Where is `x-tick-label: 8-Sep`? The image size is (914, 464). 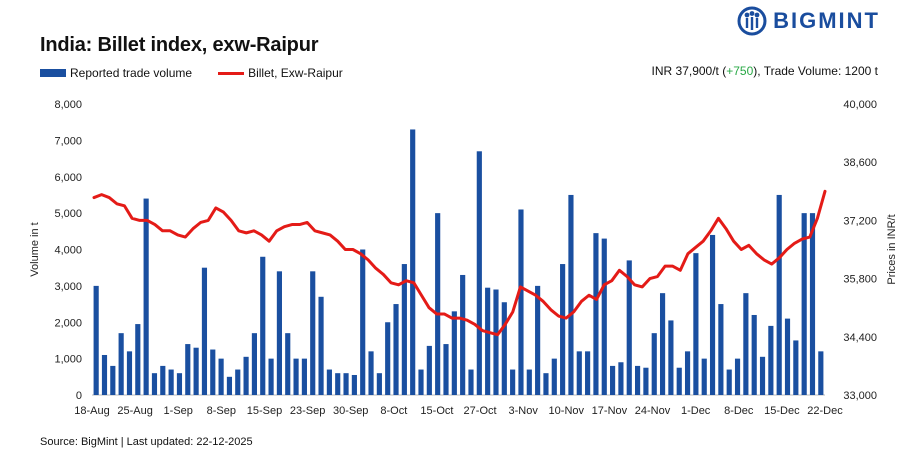
x-tick-label: 8-Sep is located at coordinates (221, 411).